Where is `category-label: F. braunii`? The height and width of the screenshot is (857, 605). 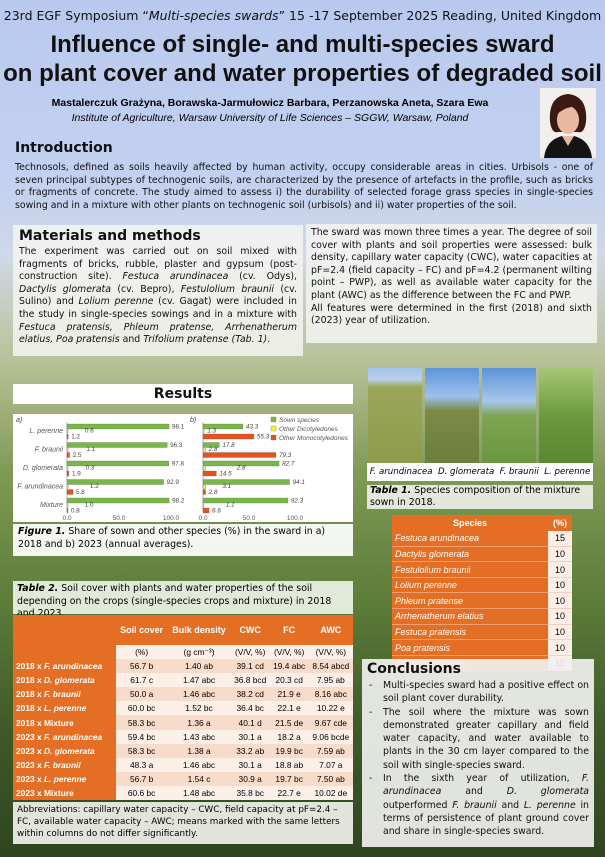
category-label: F. braunii is located at coordinates (49, 450).